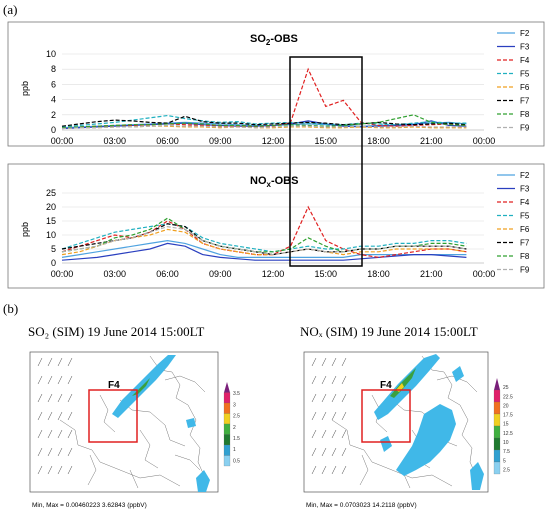 This screenshot has width=550, height=511. I want to click on series-line-f4, so click(264, 98).